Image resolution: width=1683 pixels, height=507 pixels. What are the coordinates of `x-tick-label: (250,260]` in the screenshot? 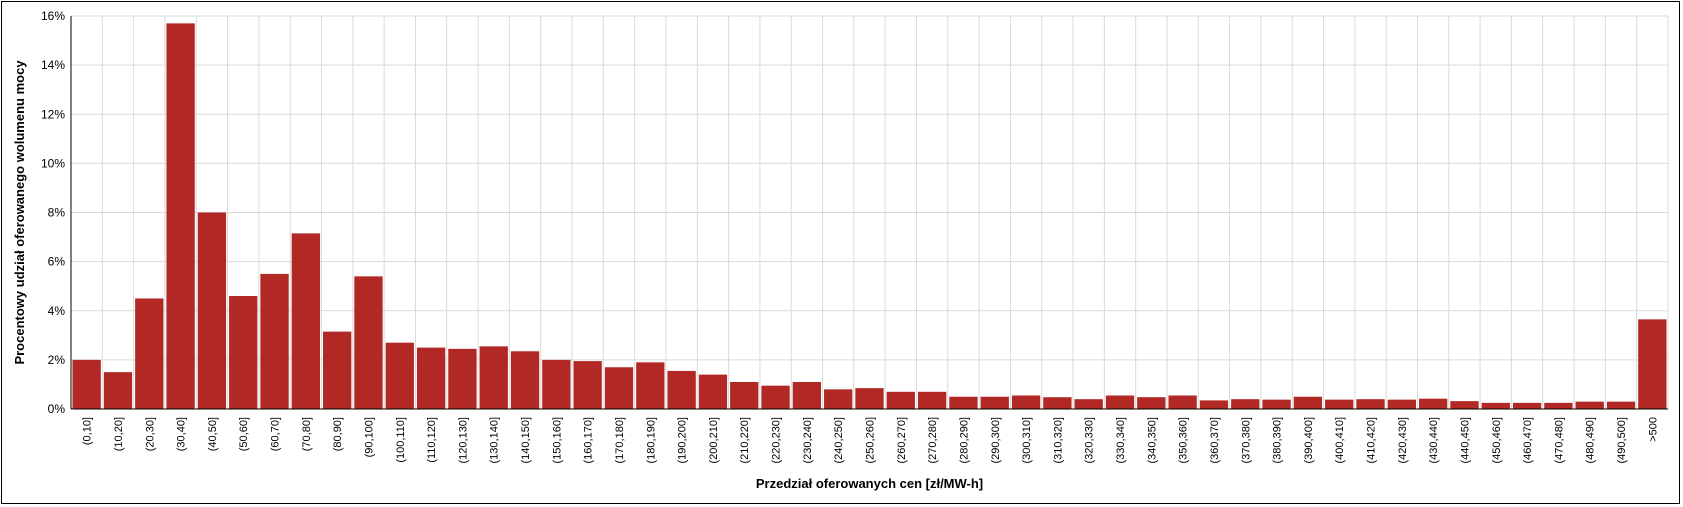 It's located at (871, 440).